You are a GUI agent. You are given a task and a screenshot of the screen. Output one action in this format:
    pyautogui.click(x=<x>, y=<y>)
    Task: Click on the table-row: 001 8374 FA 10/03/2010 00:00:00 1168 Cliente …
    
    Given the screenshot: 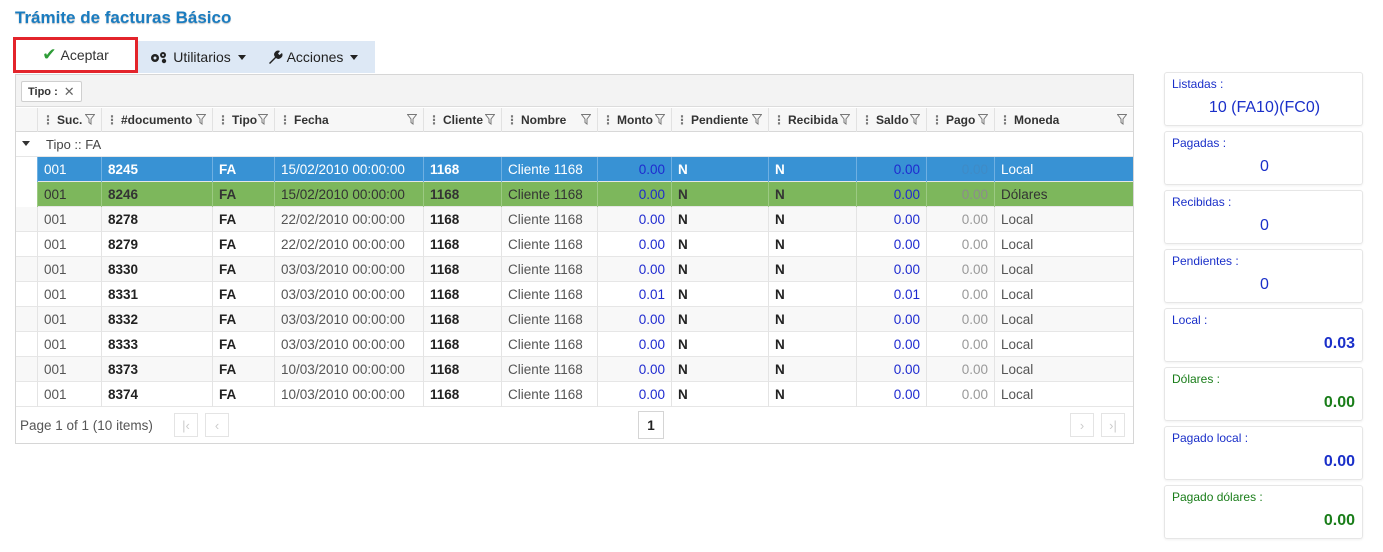 What is the action you would take?
    pyautogui.click(x=574, y=394)
    